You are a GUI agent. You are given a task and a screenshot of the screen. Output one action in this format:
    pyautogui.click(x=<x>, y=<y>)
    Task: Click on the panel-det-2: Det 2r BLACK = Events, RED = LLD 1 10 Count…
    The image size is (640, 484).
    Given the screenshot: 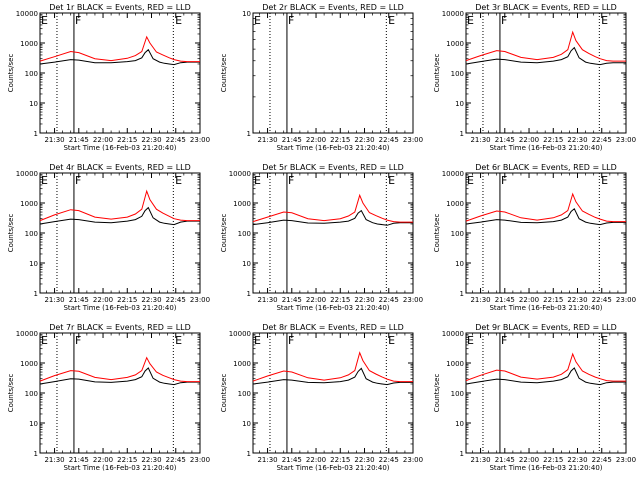 What is the action you would take?
    pyautogui.click(x=321, y=77)
    